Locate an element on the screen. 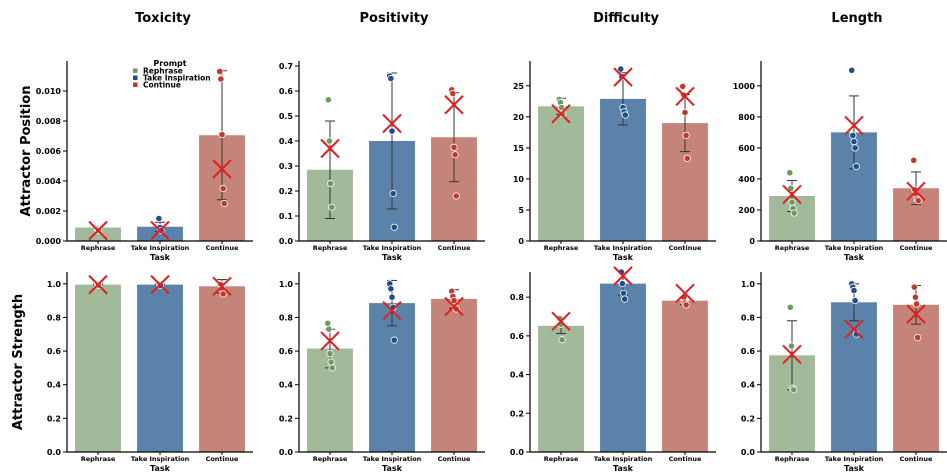  y-tick-label: 10 is located at coordinates (519, 179).